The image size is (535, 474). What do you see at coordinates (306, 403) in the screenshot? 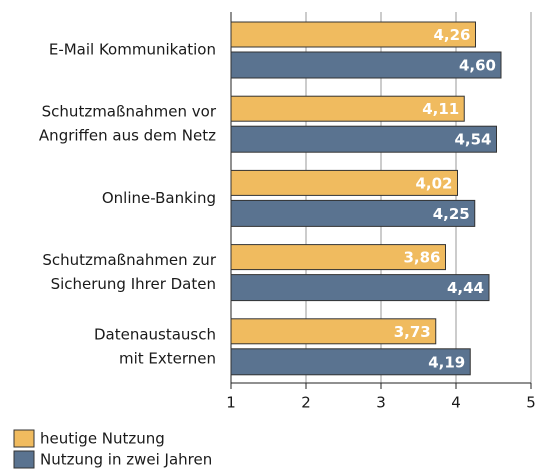
I see `x-tick-label: 2` at bounding box center [306, 403].